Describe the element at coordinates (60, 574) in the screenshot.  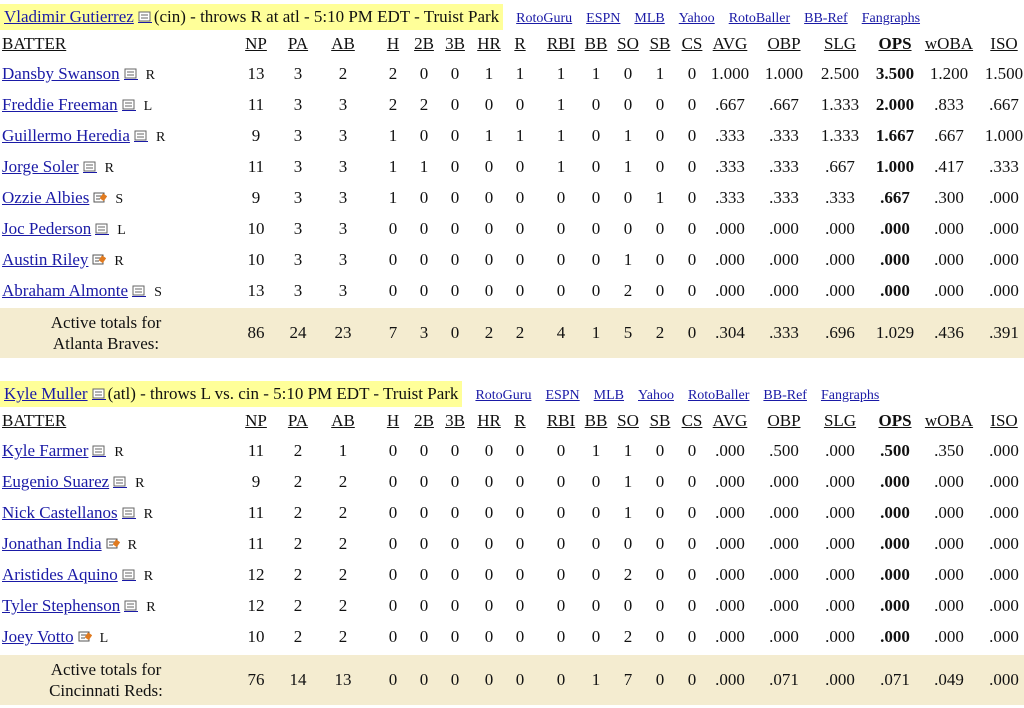
I see `batter-name-link: Aristides Aquino` at that location.